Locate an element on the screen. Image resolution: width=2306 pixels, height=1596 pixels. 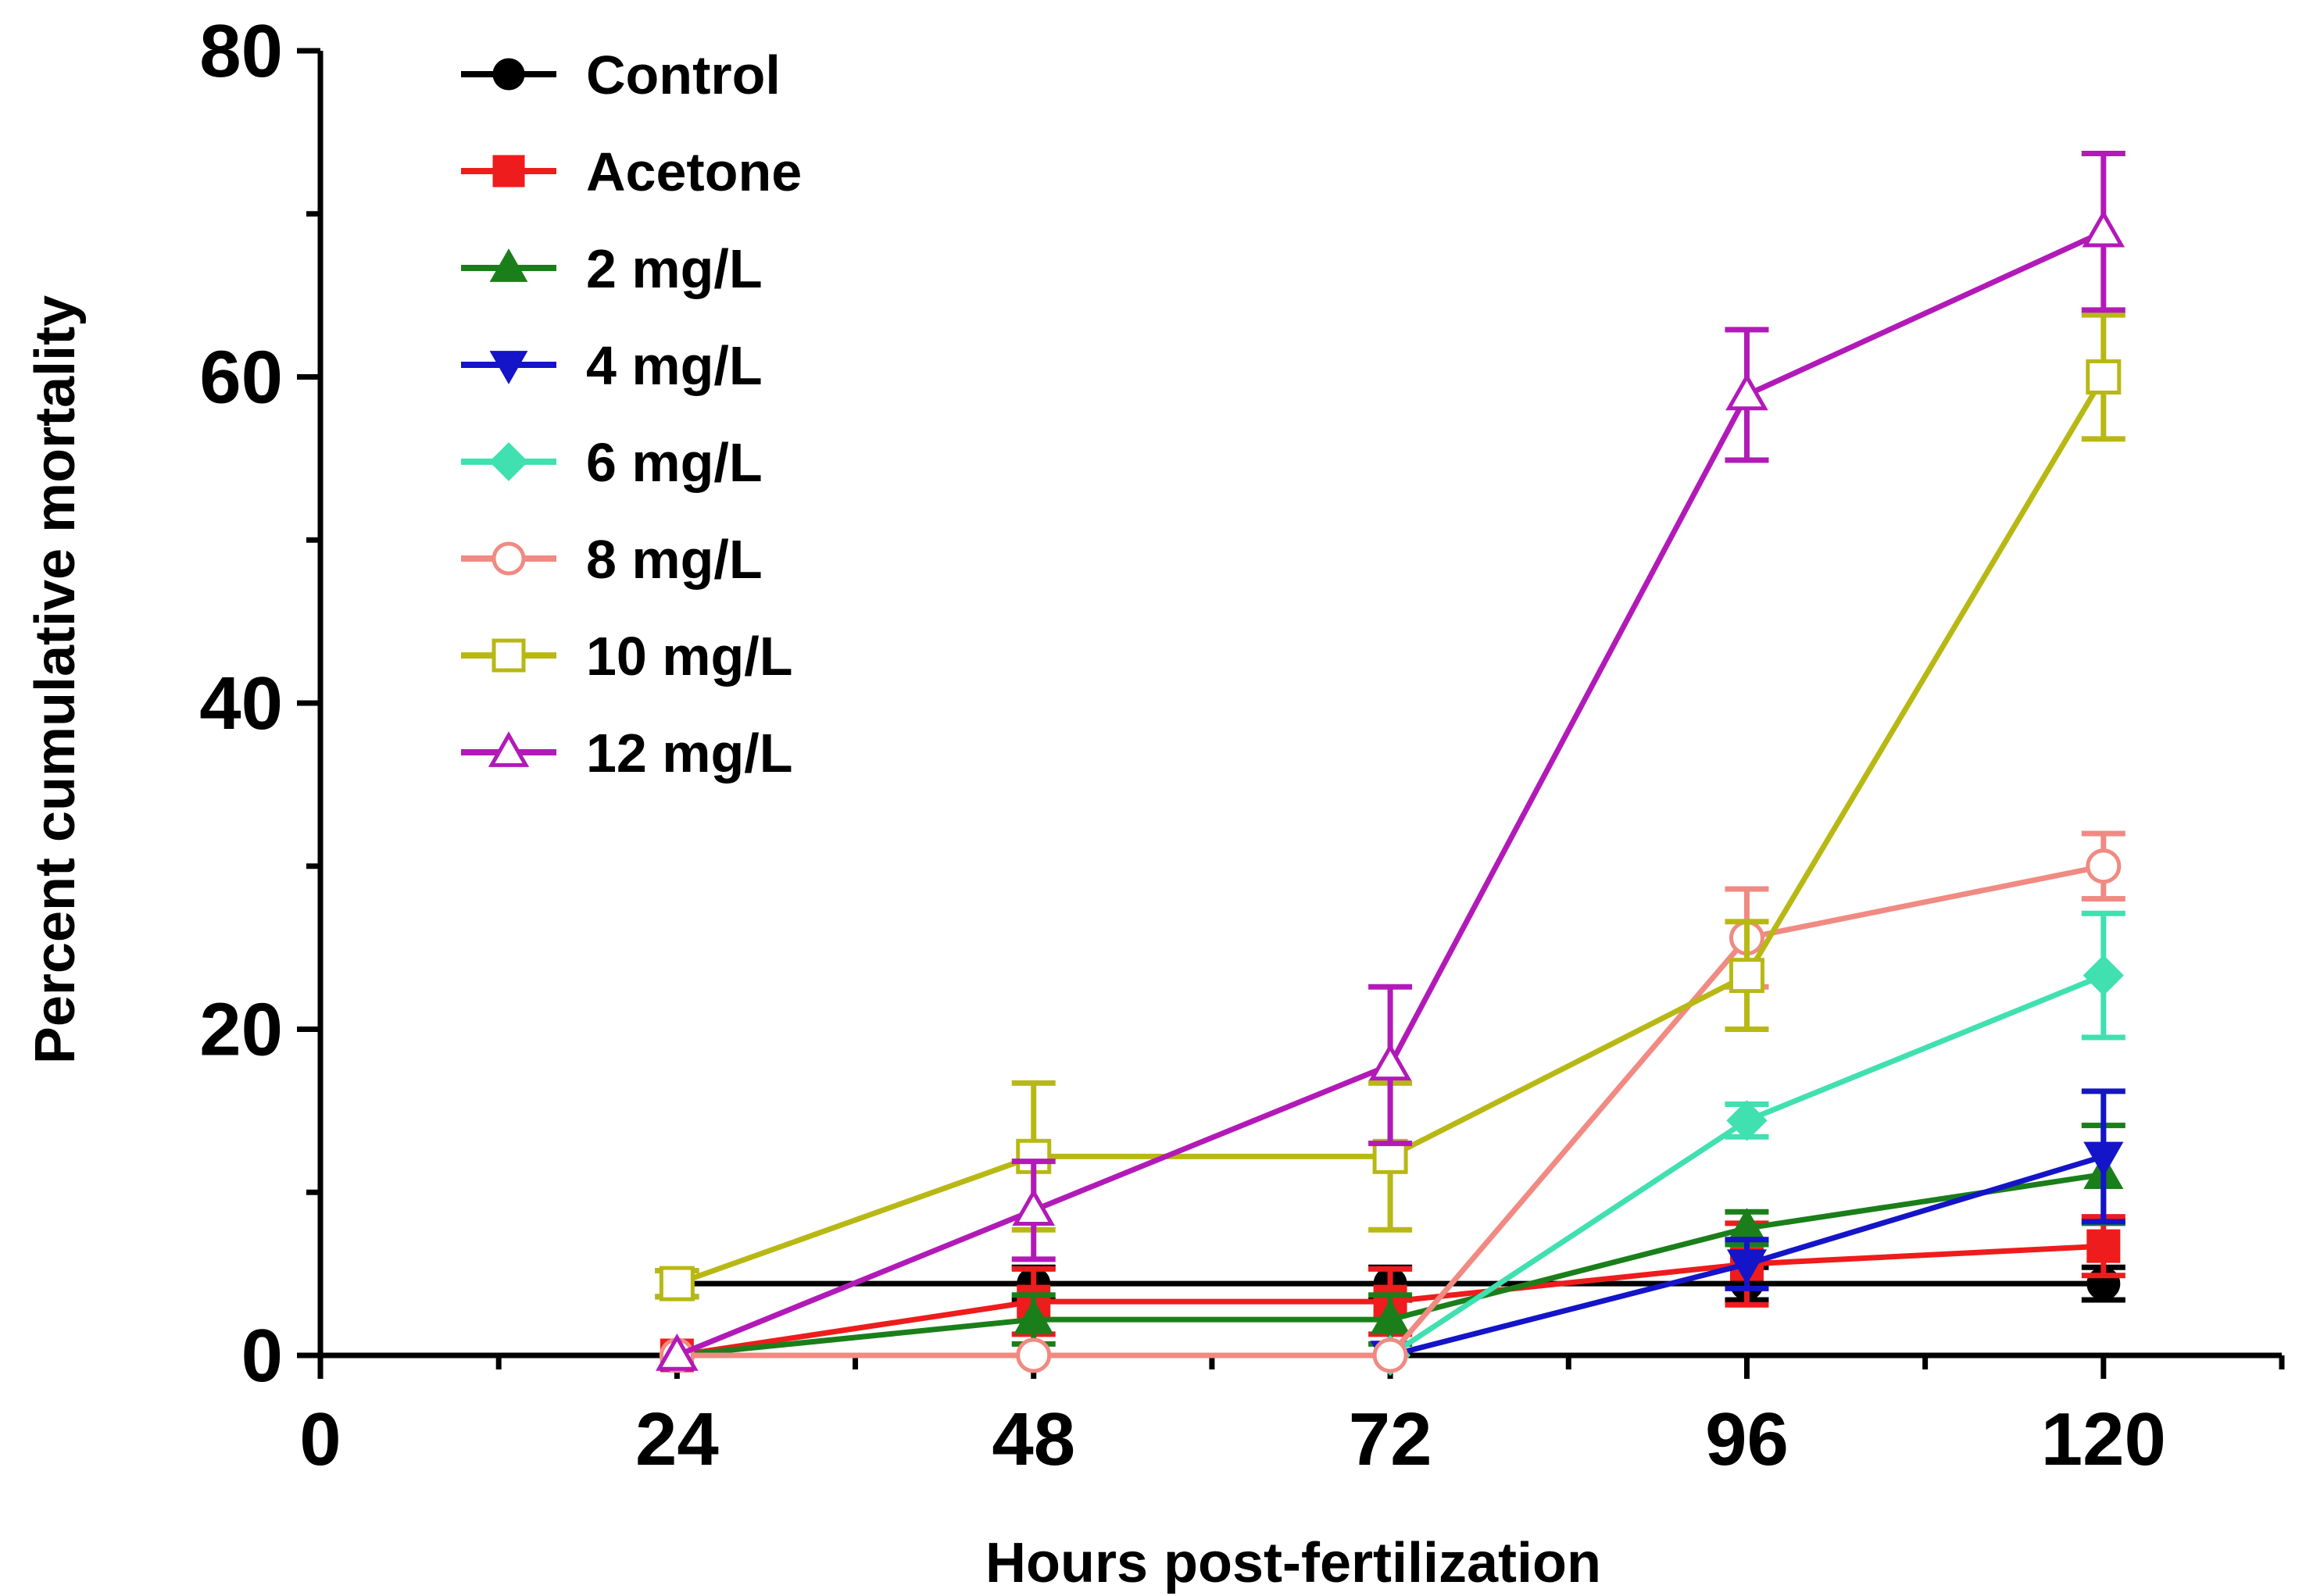
legend-entry: 12 mg/L is located at coordinates (627, 753).